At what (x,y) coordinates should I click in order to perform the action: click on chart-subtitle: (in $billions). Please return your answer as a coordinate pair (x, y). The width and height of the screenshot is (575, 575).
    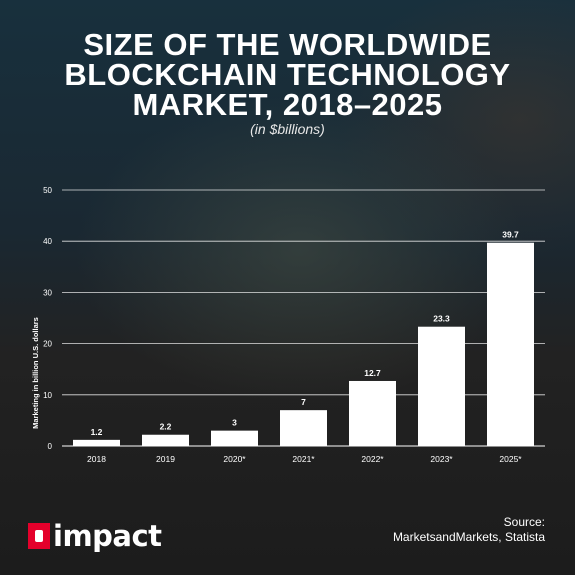
    Looking at the image, I should click on (287, 129).